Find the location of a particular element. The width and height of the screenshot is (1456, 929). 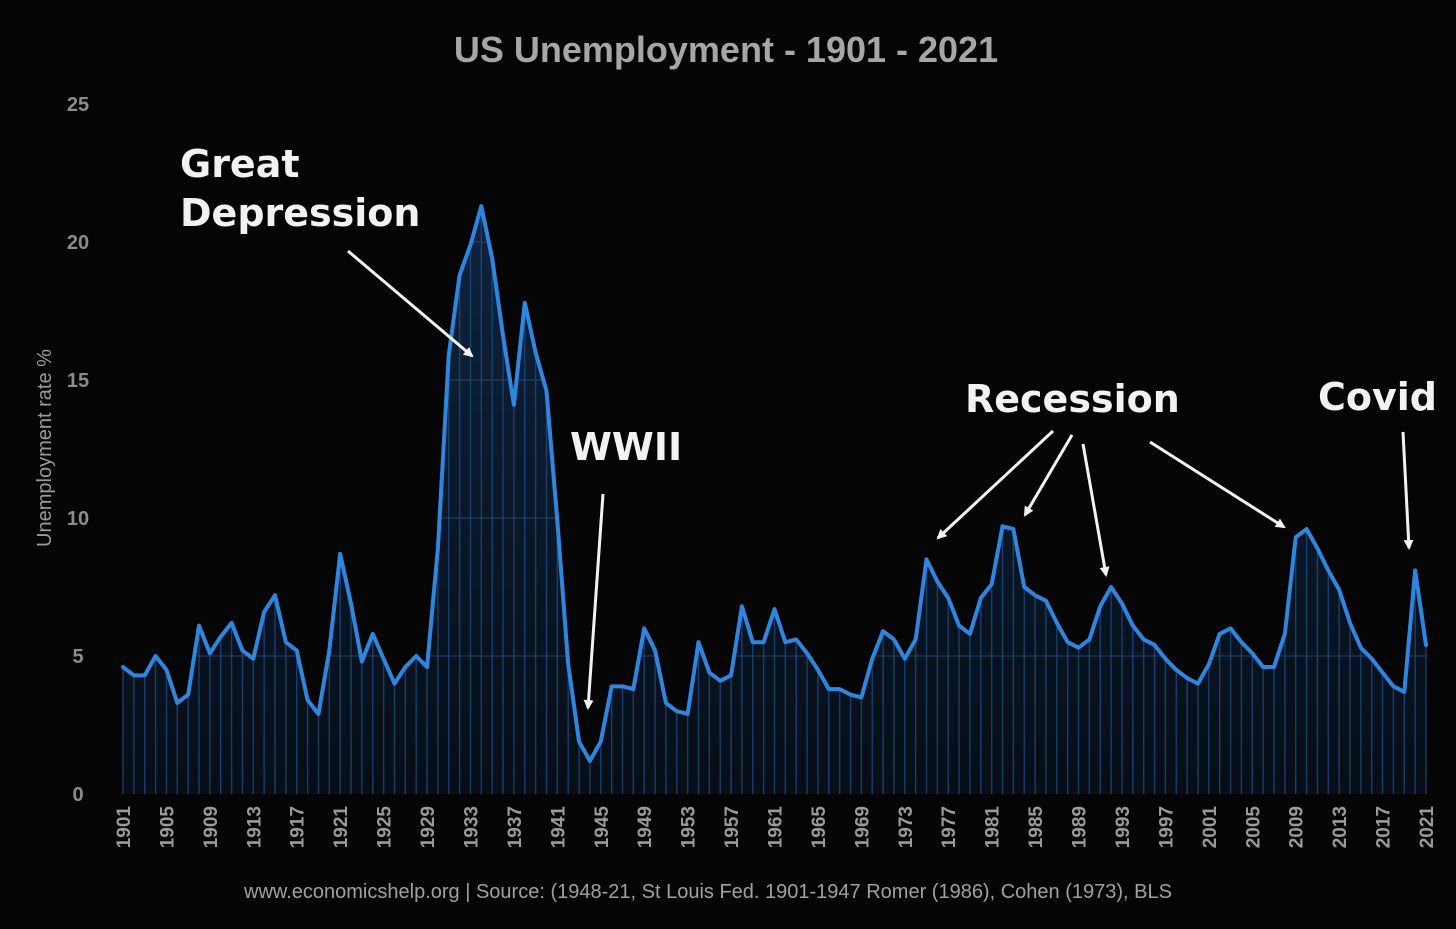

data-point-1985 is located at coordinates (1035, 595).